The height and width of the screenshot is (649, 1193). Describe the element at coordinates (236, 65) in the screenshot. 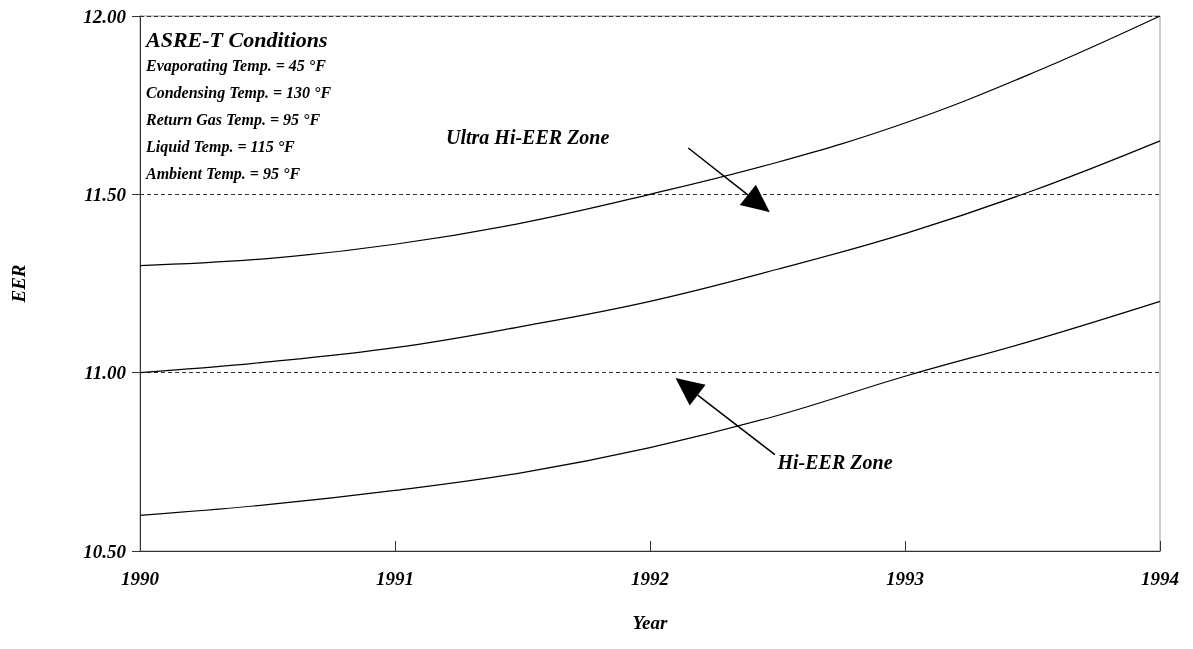

I see `annotation: Evaporating Temp. = 45 °F` at that location.